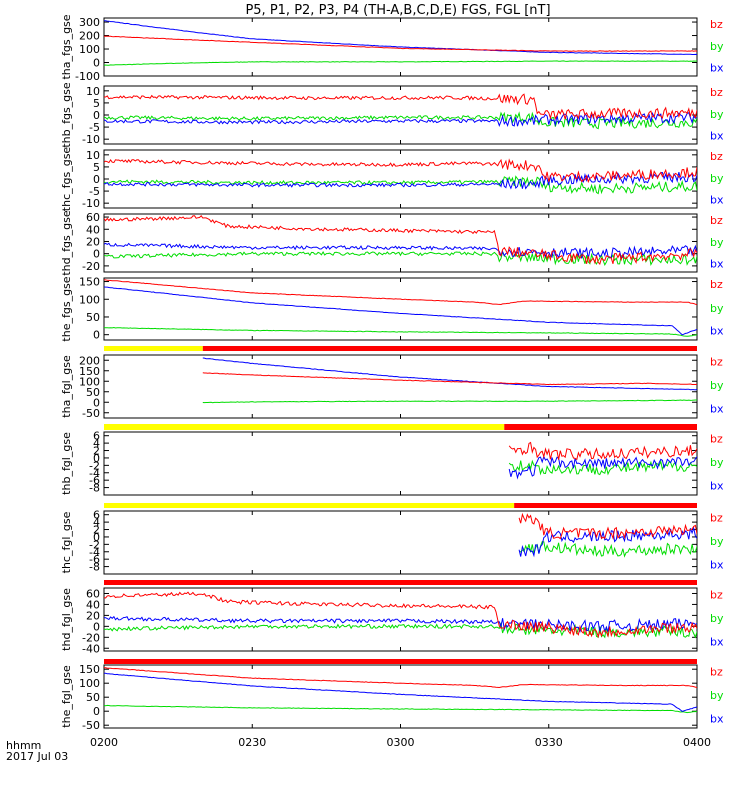  Describe the element at coordinates (252, 742) in the screenshot. I see `x-tick-label: 0230` at that location.